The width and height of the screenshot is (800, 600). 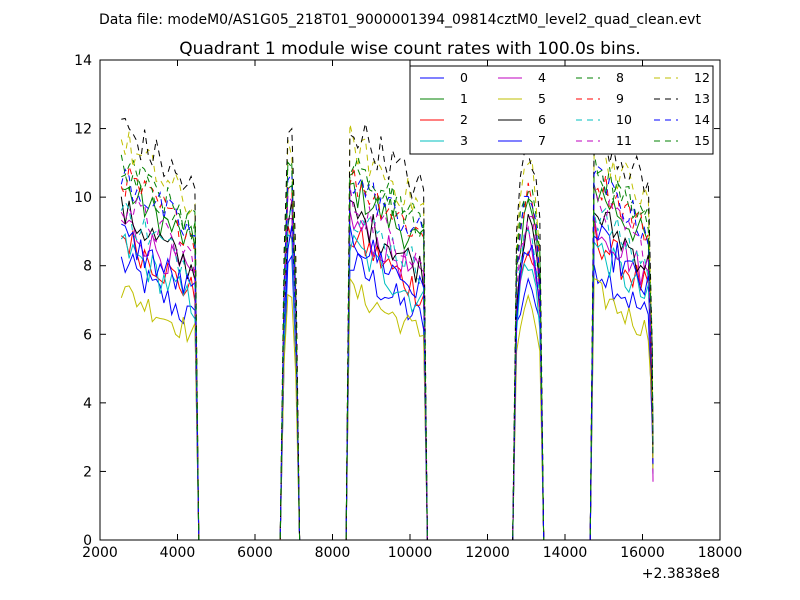 I want to click on y-tick-label-3: 6, so click(x=87, y=335).